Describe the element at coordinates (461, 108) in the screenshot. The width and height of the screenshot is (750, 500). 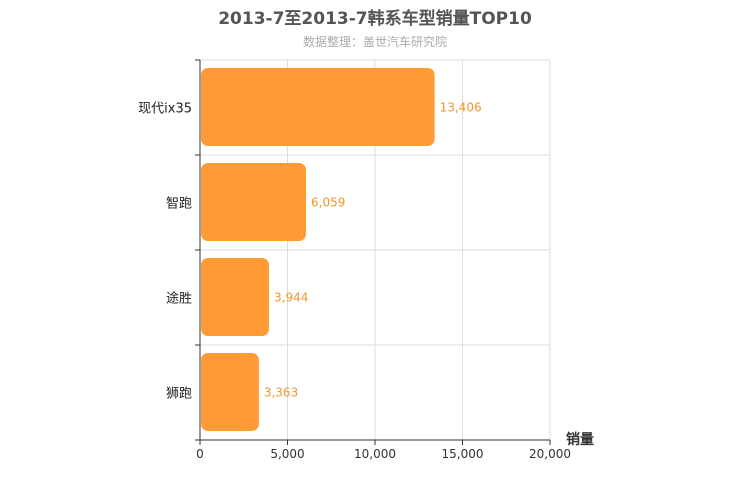
I see `data-label: 13,406` at that location.